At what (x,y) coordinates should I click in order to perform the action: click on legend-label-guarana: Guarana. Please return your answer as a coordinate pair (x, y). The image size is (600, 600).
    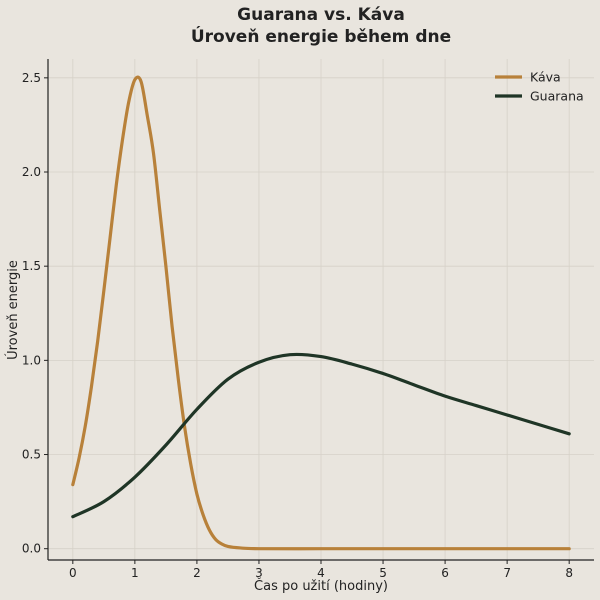
    Looking at the image, I should click on (557, 96).